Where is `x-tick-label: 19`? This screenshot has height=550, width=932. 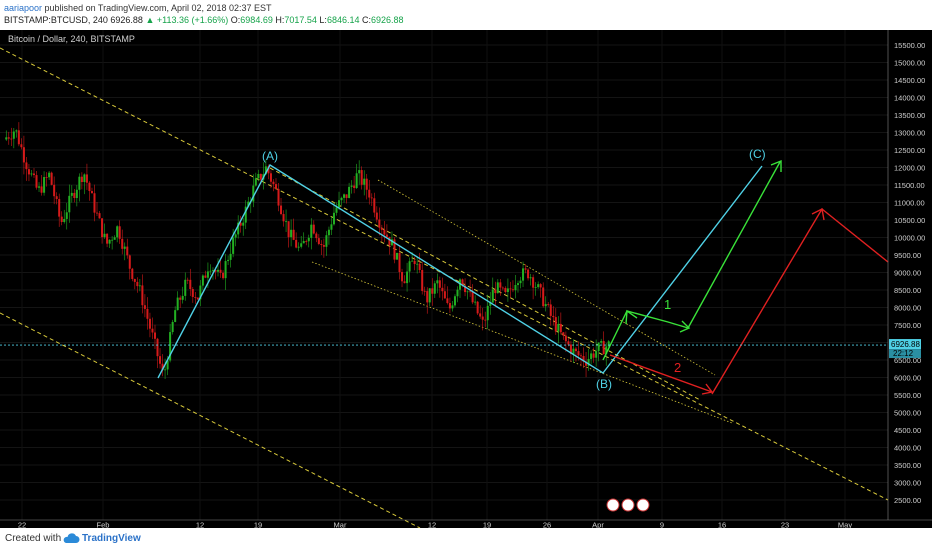 x-tick-label: 19 is located at coordinates (258, 524).